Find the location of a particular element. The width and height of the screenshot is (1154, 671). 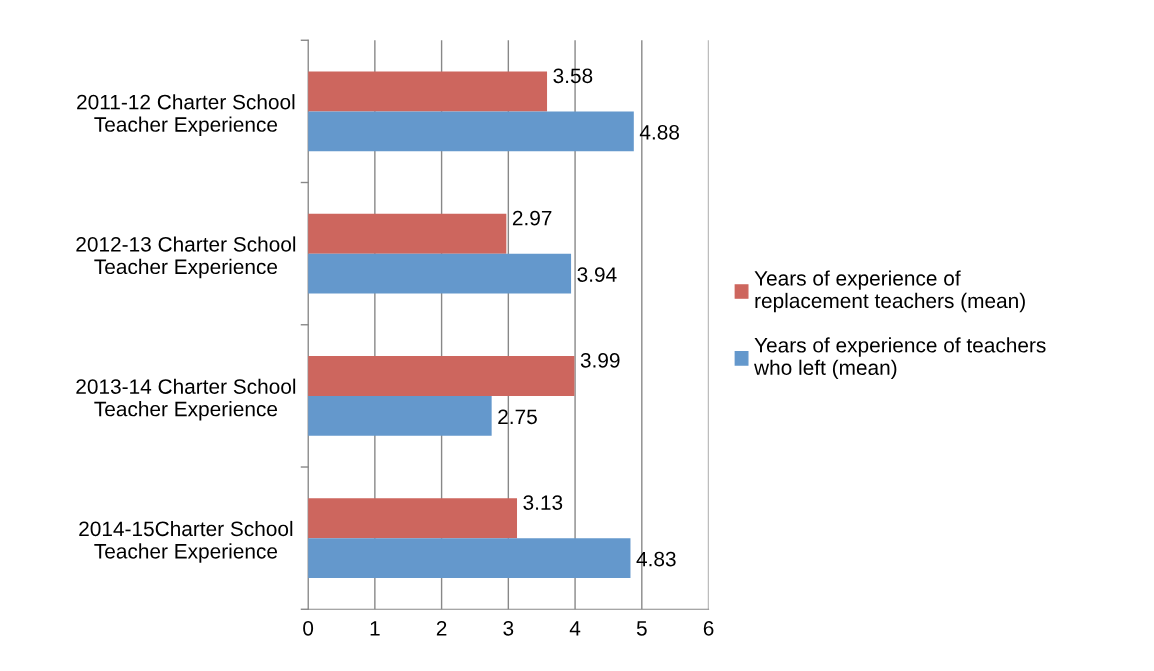

data-label: 2.75 is located at coordinates (517, 417).